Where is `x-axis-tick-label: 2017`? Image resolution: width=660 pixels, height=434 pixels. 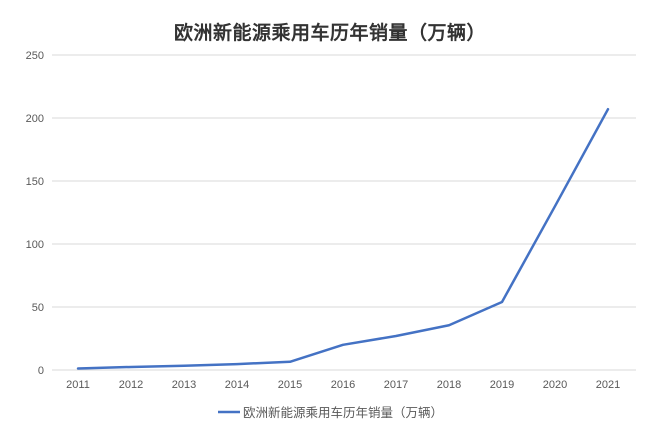
x-axis-tick-label: 2017 is located at coordinates (396, 385).